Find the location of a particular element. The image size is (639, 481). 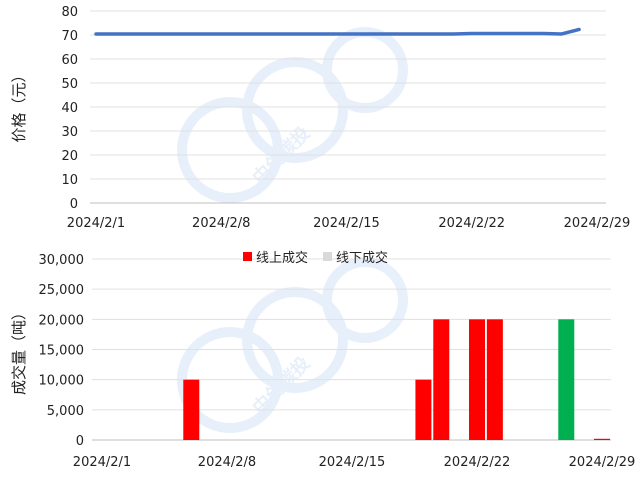

price-x-tick-label: 2024/2/29 is located at coordinates (597, 223).